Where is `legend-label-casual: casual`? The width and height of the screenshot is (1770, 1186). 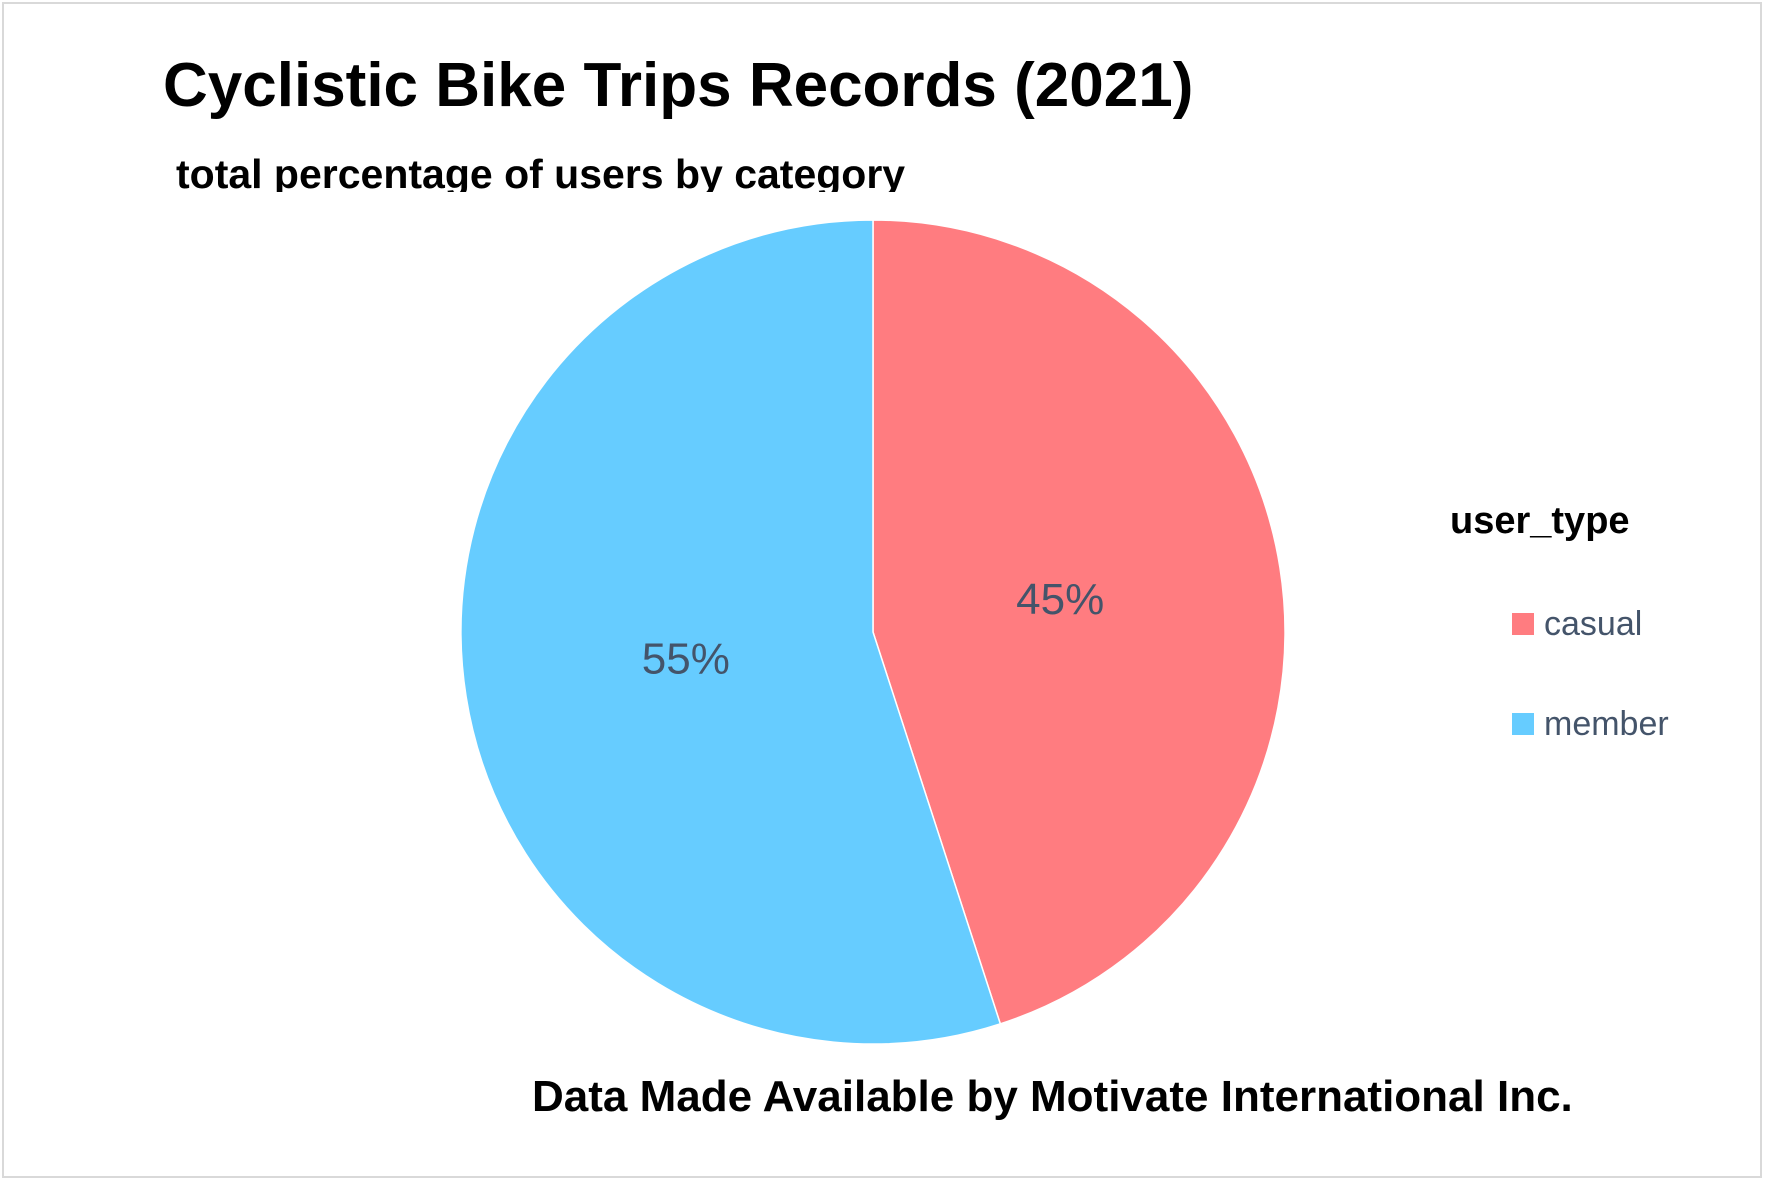 legend-label-casual: casual is located at coordinates (1593, 623).